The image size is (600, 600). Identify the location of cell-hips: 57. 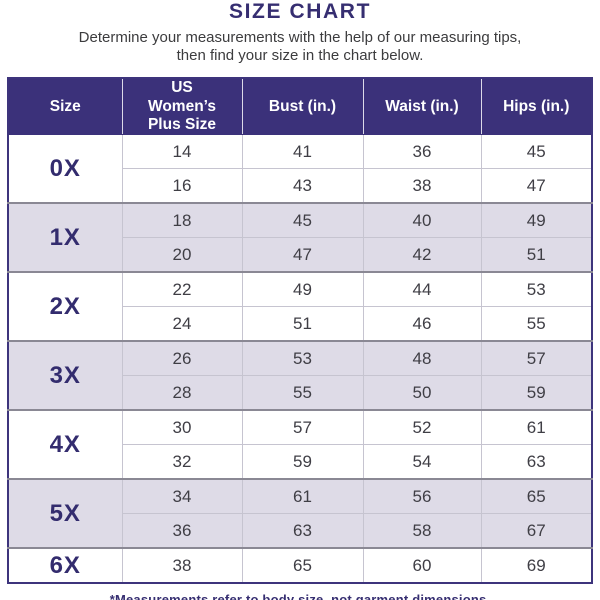
(536, 358).